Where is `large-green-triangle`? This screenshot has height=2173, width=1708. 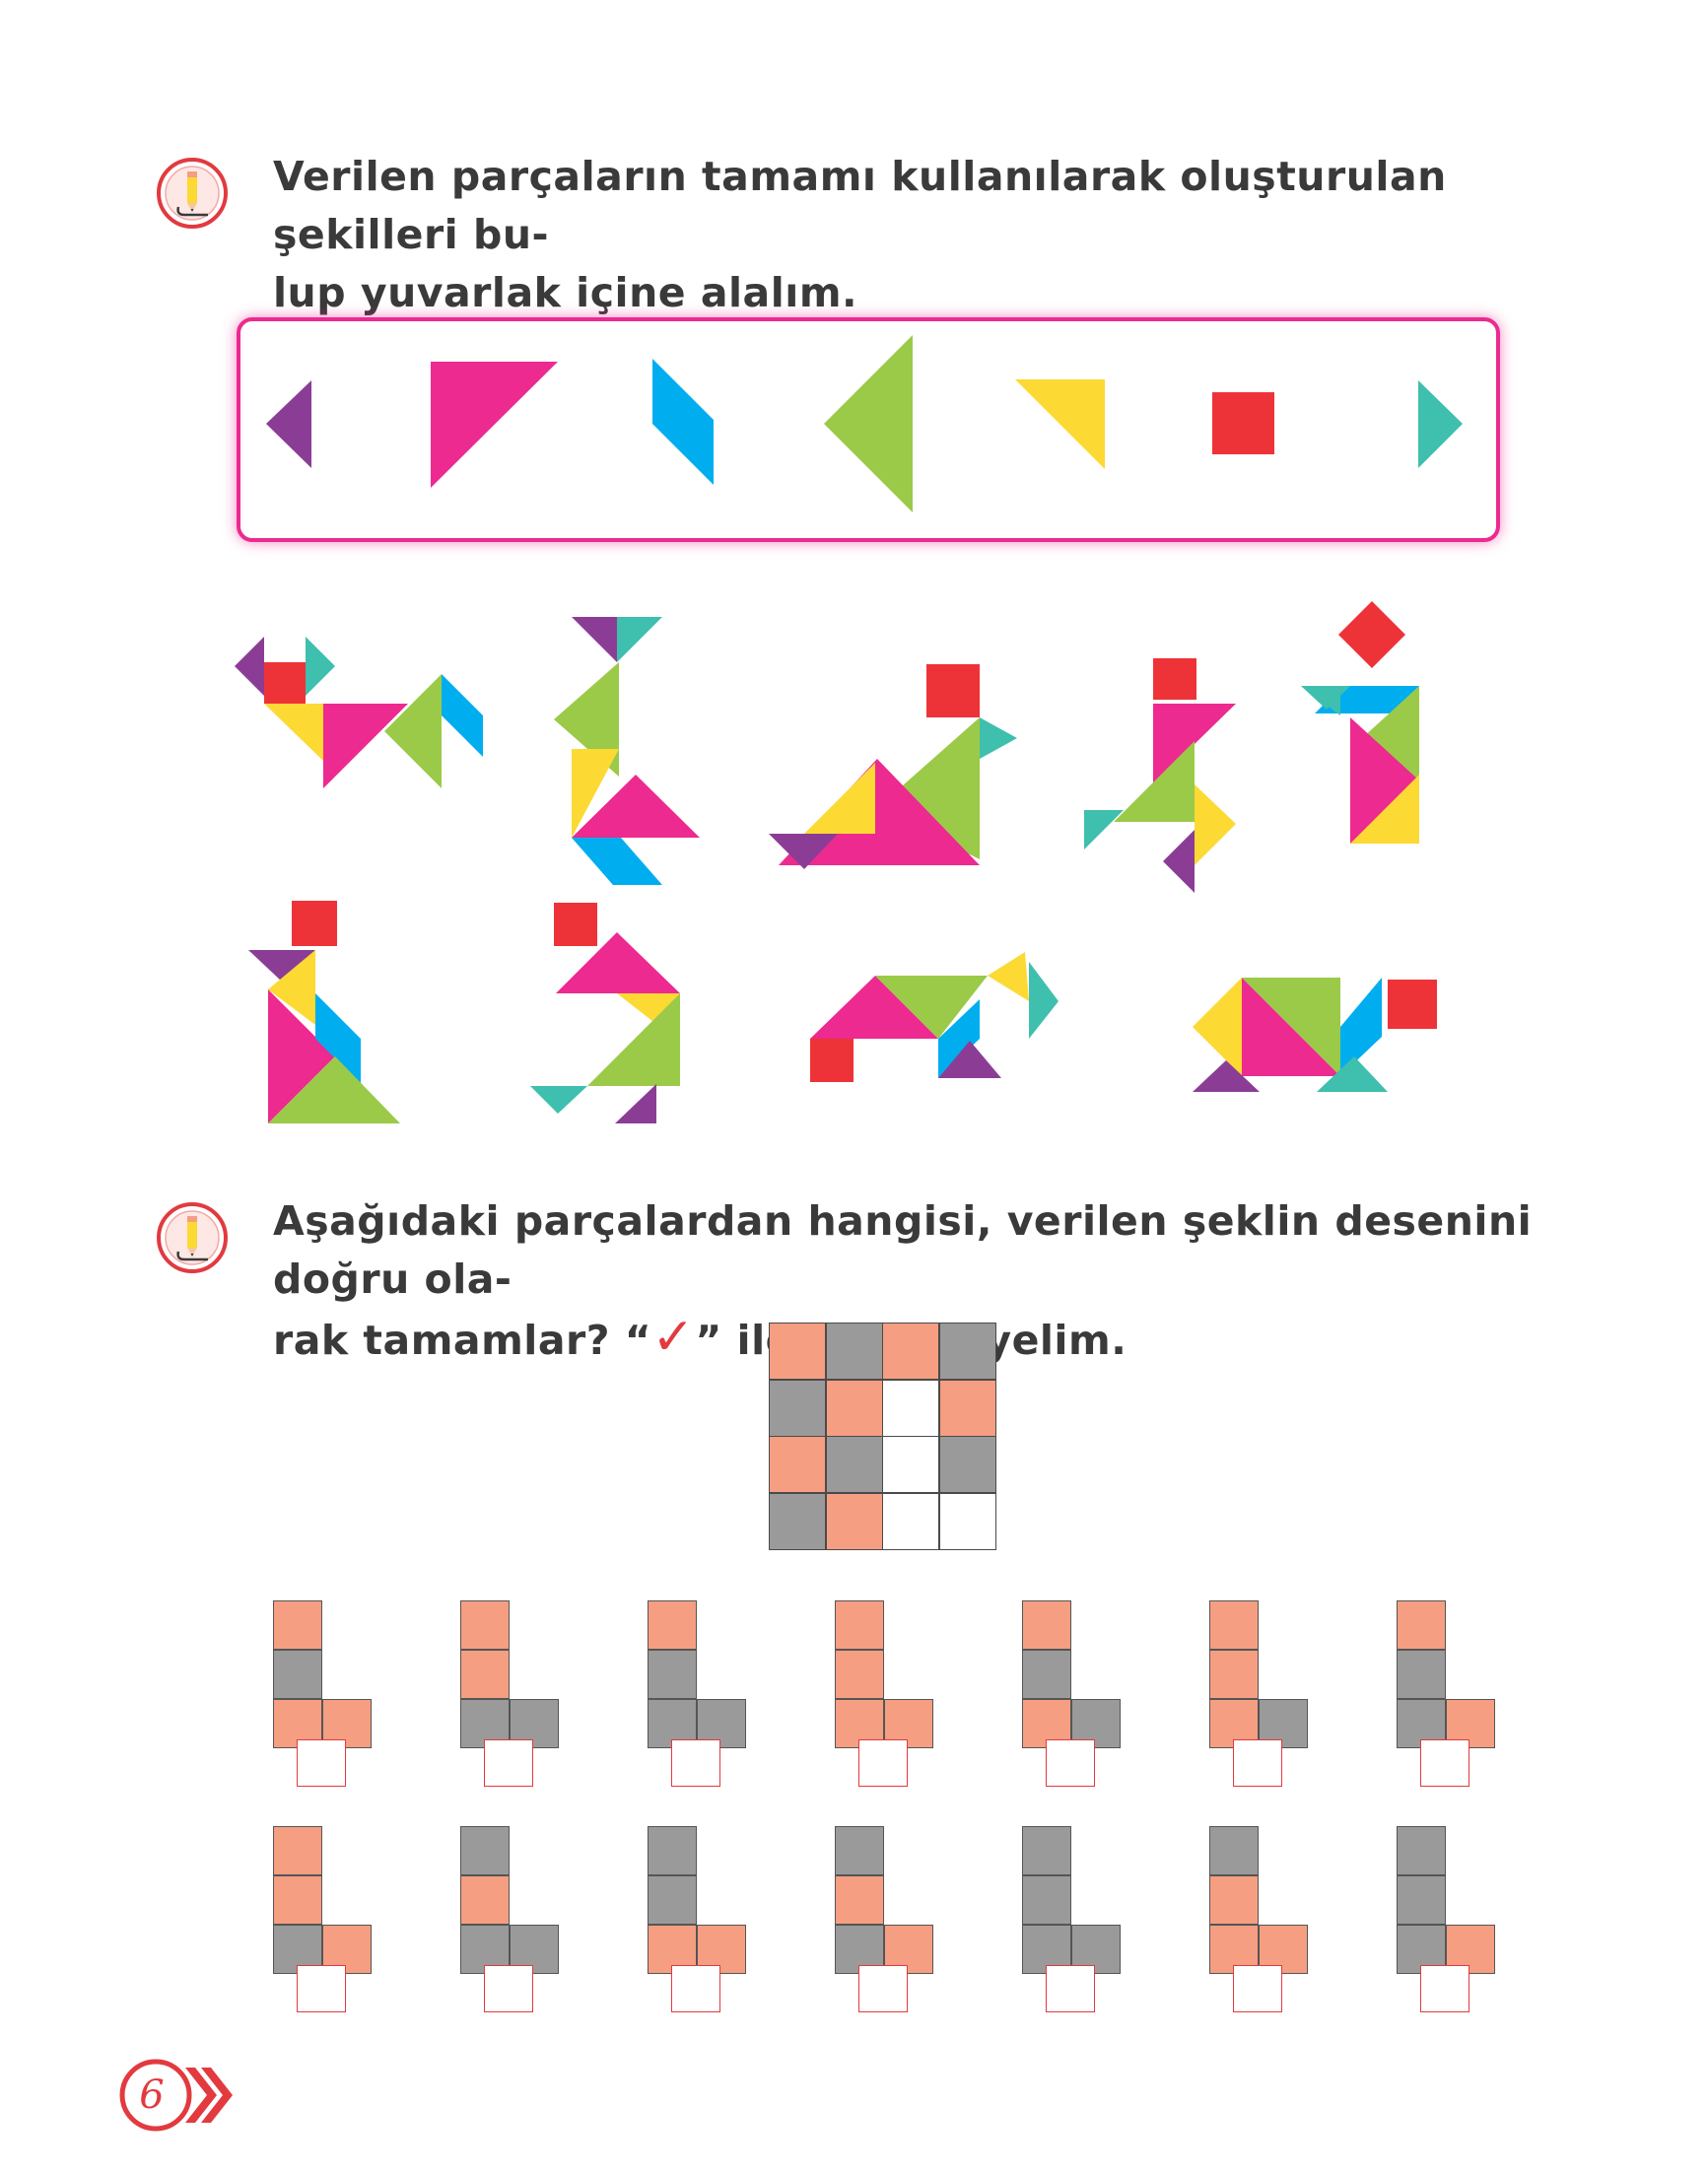
large-green-triangle is located at coordinates (868, 423).